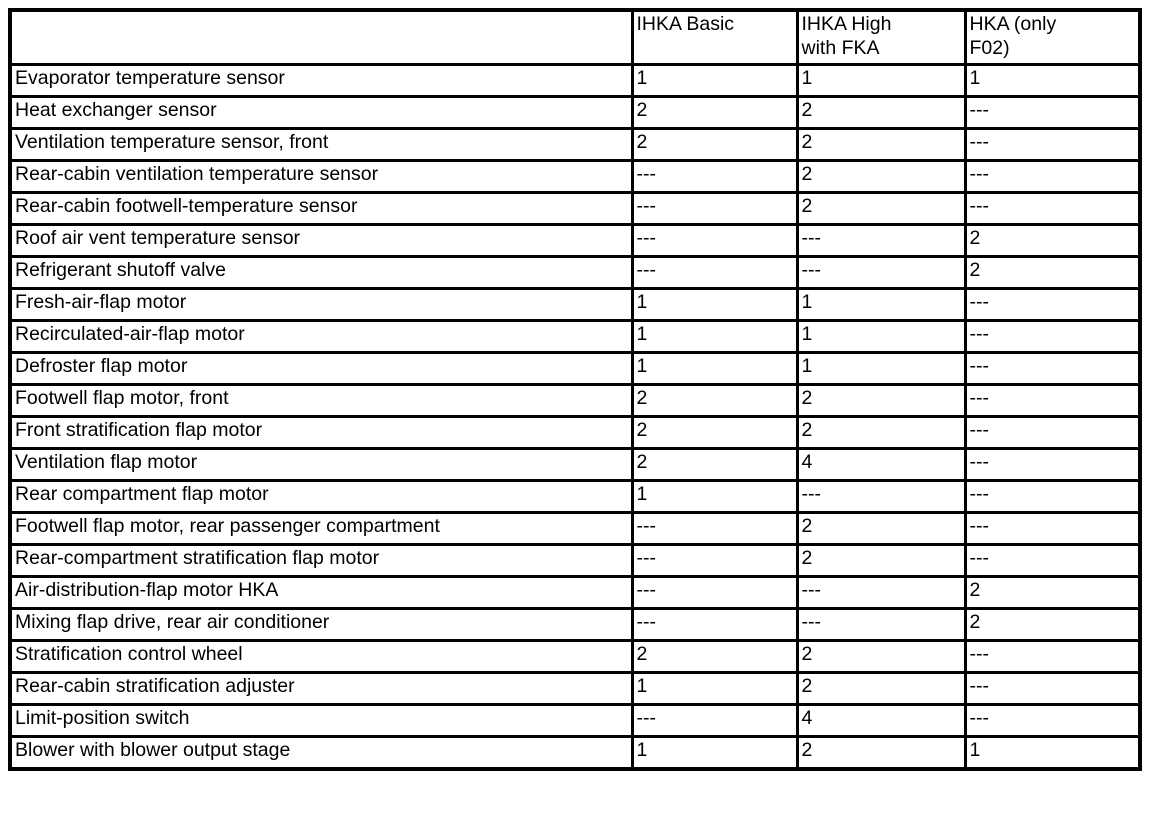  I want to click on table-row: Recirculated-air-flap motor 1 1 ---, so click(575, 336).